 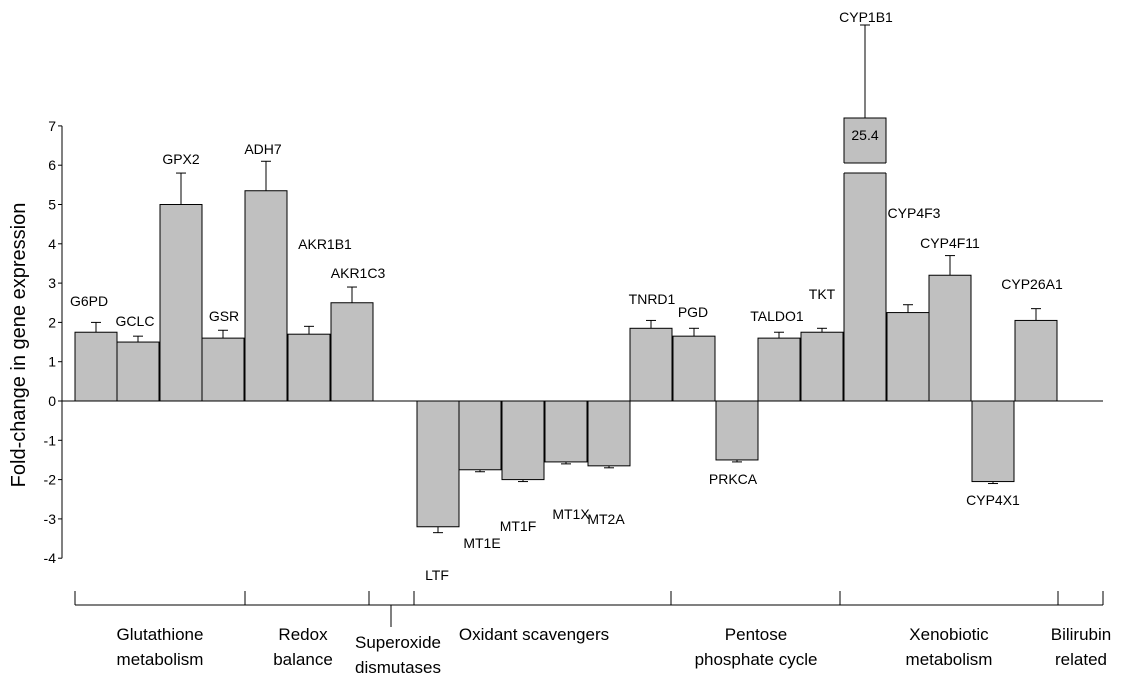 I want to click on bar-label-cyp4f3: CYP4F3, so click(x=914, y=213).